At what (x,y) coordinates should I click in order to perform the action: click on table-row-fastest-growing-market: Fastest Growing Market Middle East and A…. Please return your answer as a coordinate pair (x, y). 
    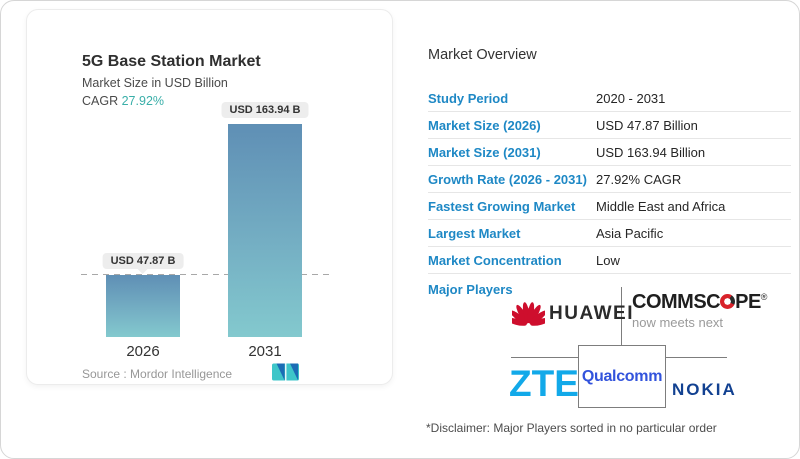
    Looking at the image, I should click on (609, 206).